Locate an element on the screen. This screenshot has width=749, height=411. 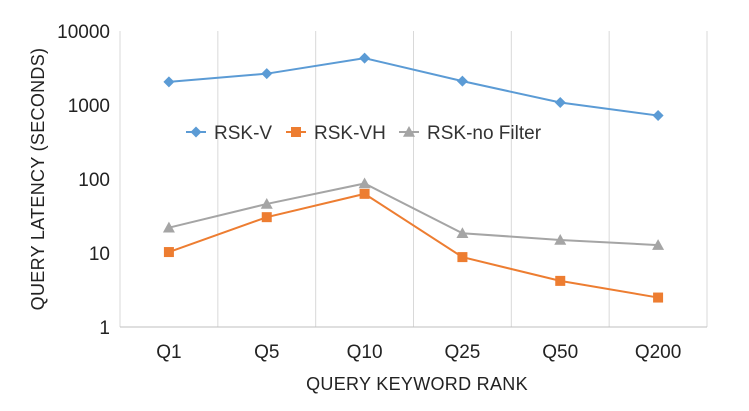
y-axis-title: QUERY LATENCY (SECONDS) is located at coordinates (38, 179).